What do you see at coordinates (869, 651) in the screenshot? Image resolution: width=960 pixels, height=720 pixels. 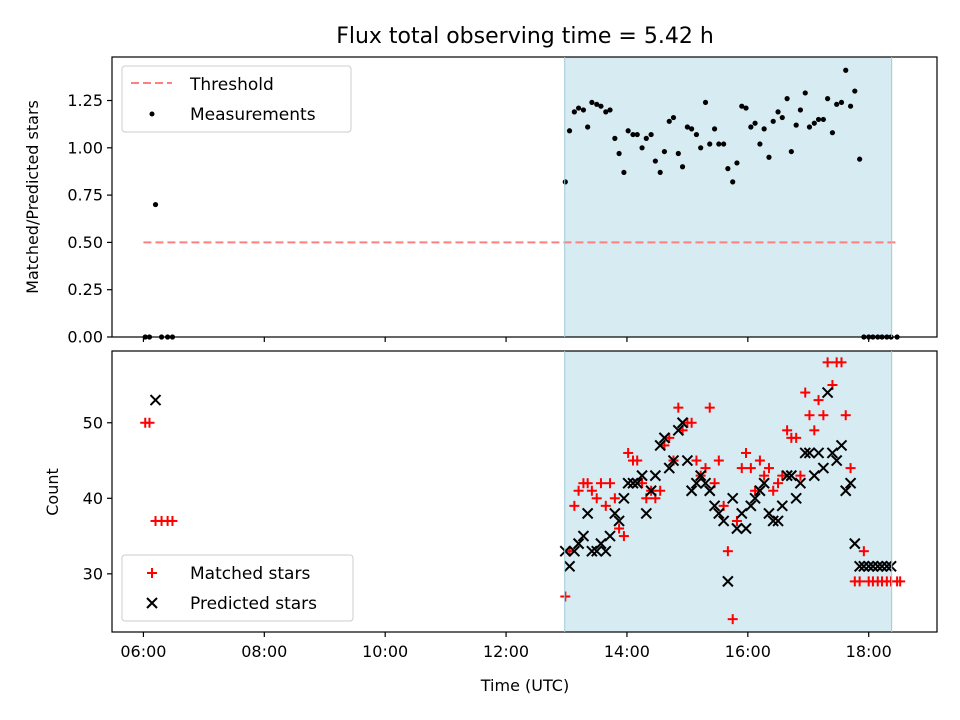 I see `xtick-label: 18:00` at bounding box center [869, 651].